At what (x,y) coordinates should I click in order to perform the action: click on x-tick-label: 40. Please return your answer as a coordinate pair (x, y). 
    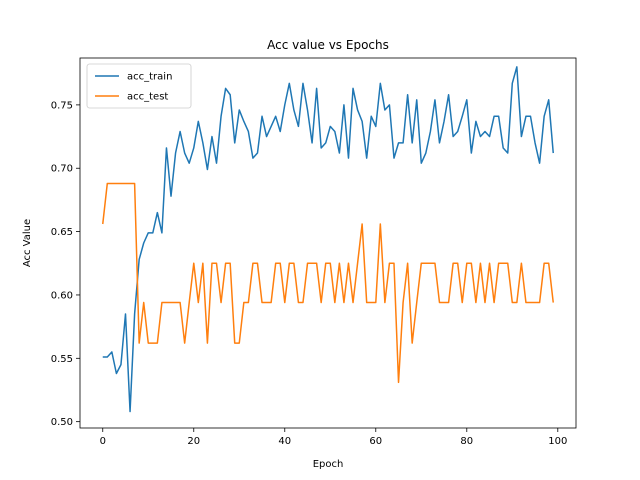
    Looking at the image, I should click on (284, 441).